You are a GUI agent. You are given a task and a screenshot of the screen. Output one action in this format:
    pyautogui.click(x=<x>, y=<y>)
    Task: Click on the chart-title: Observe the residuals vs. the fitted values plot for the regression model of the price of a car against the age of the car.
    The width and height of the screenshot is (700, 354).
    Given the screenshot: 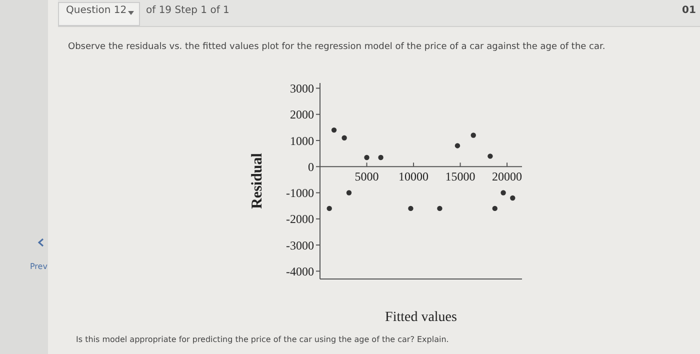 What is the action you would take?
    pyautogui.click(x=337, y=47)
    